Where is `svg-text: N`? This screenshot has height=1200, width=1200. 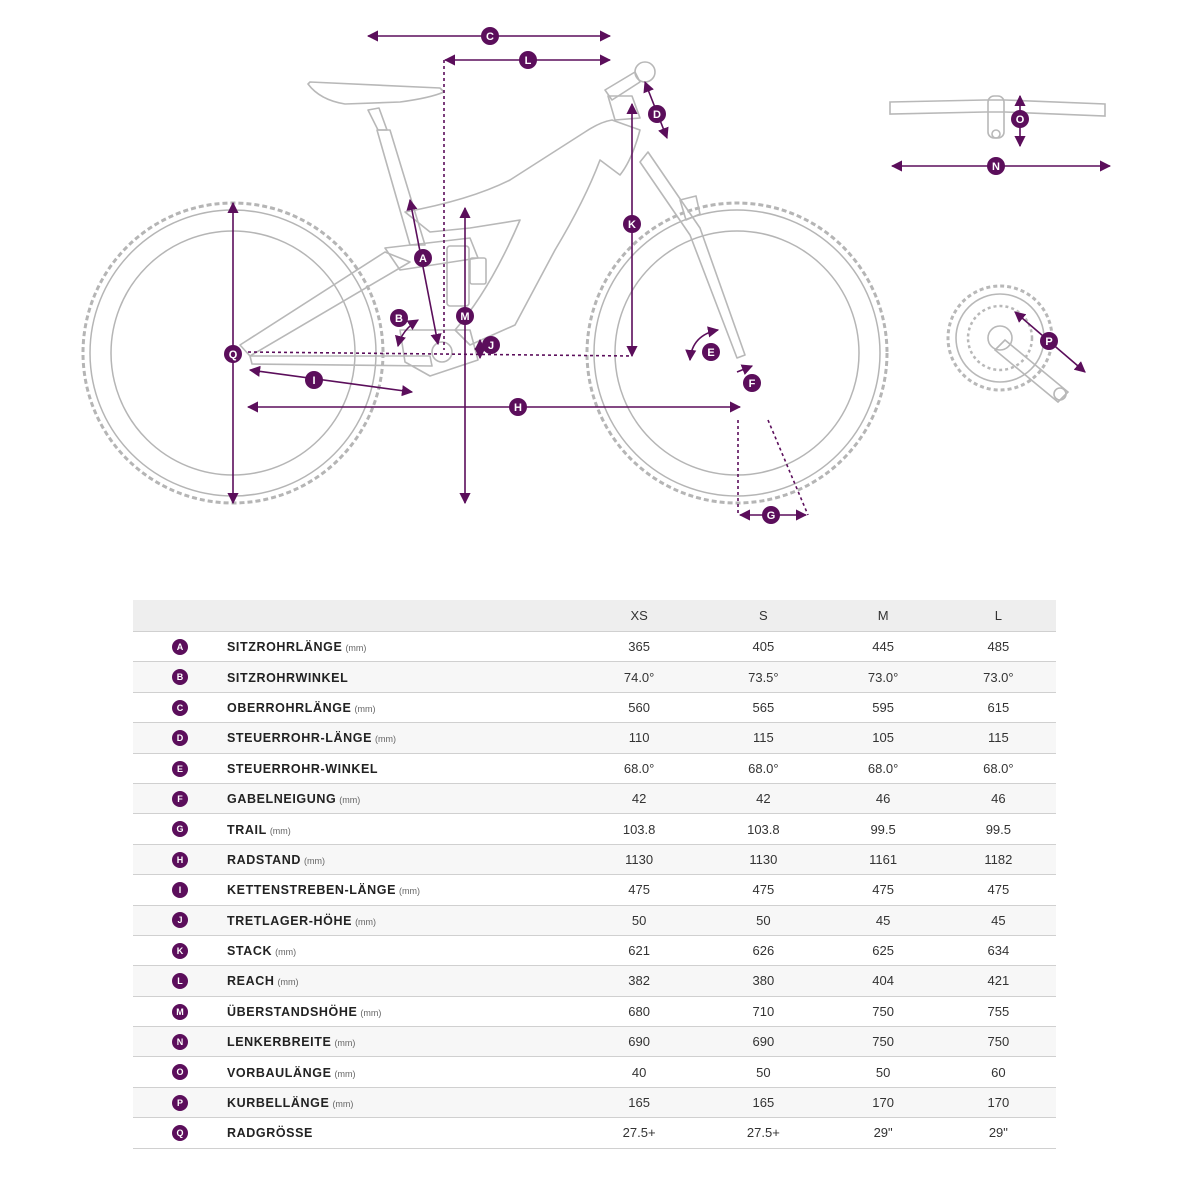 svg-text: N is located at coordinates (996, 167).